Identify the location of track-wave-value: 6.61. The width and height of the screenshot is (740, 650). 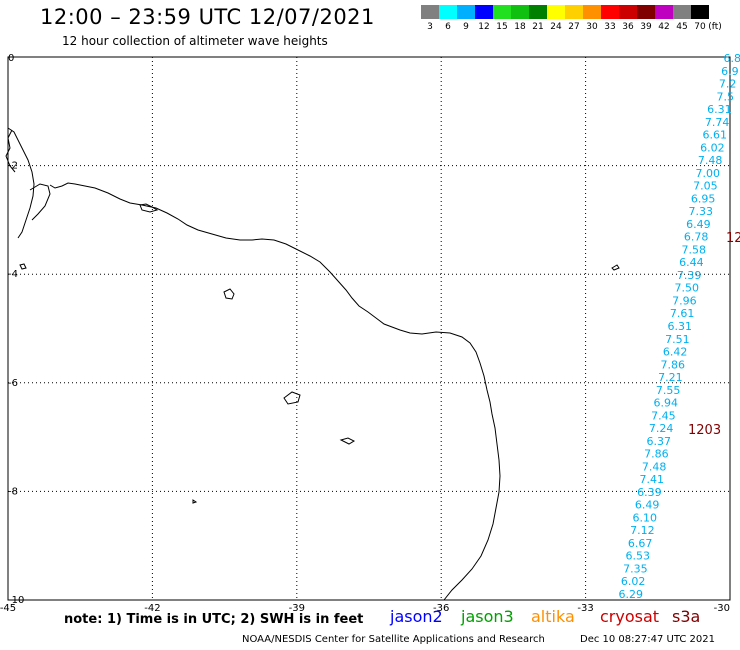
(715, 135).